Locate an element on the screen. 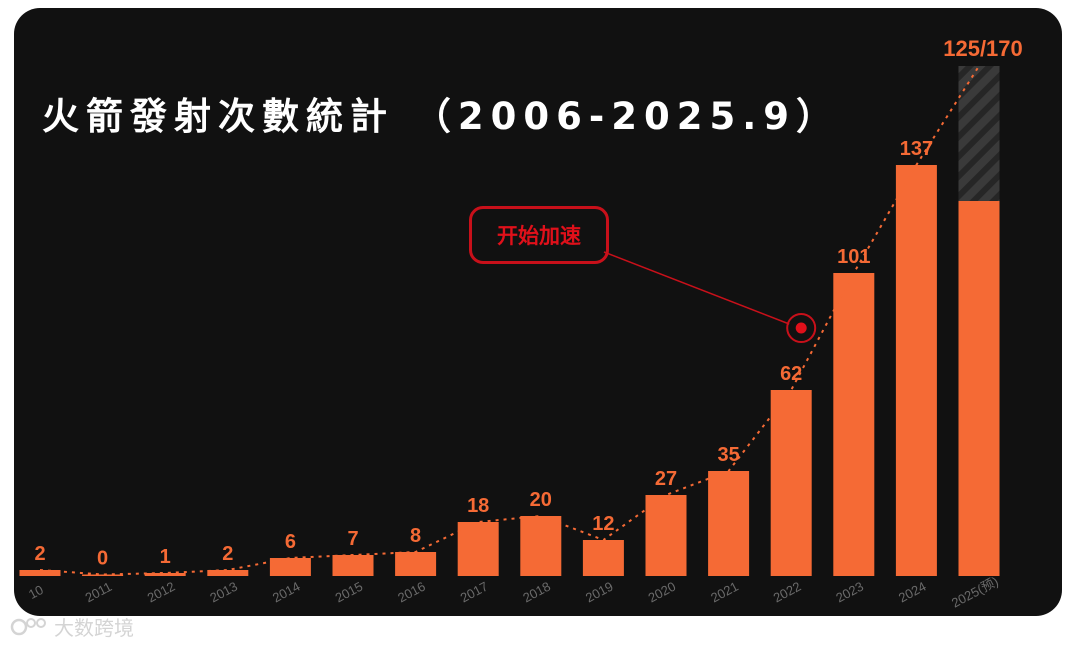 The width and height of the screenshot is (1080, 645). tick-label-2014: 2014 is located at coordinates (286, 592).